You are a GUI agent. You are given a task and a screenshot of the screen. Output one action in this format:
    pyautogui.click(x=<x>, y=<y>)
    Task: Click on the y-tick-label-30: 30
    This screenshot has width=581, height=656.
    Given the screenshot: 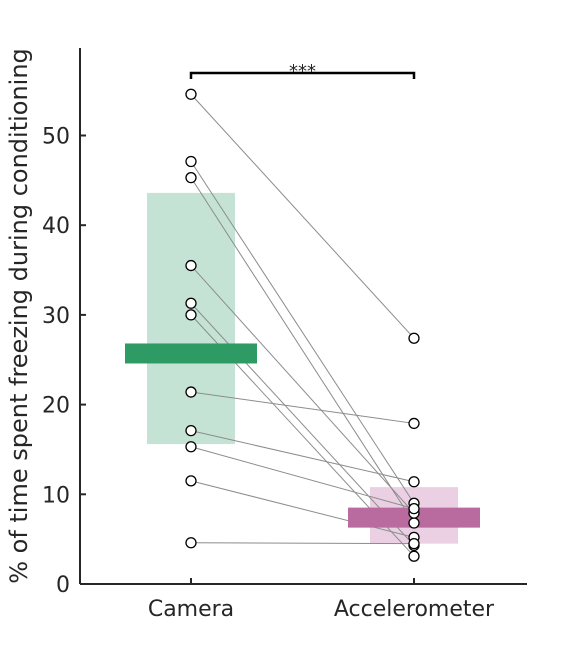 What is the action you would take?
    pyautogui.click(x=56, y=316)
    